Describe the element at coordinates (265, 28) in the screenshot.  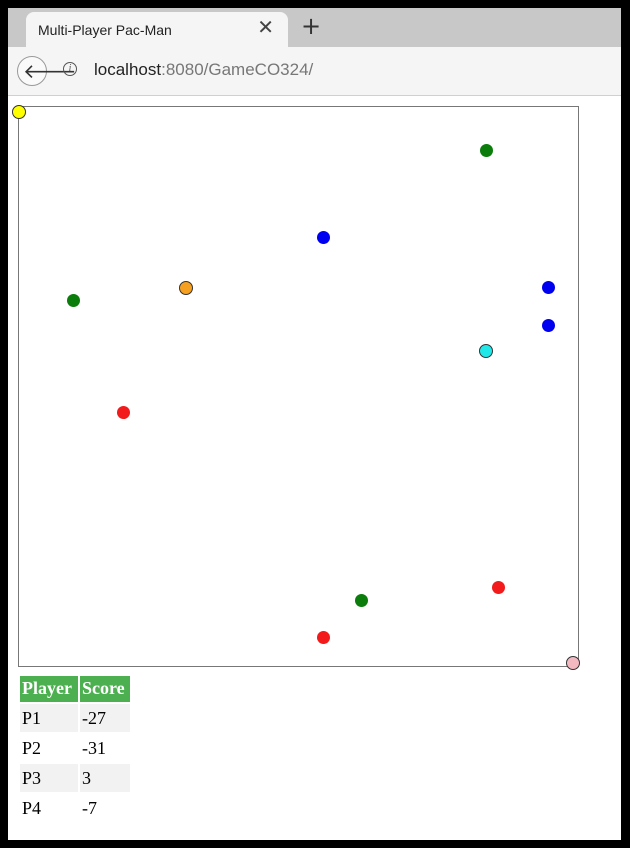
I see `close-icon: ✕` at that location.